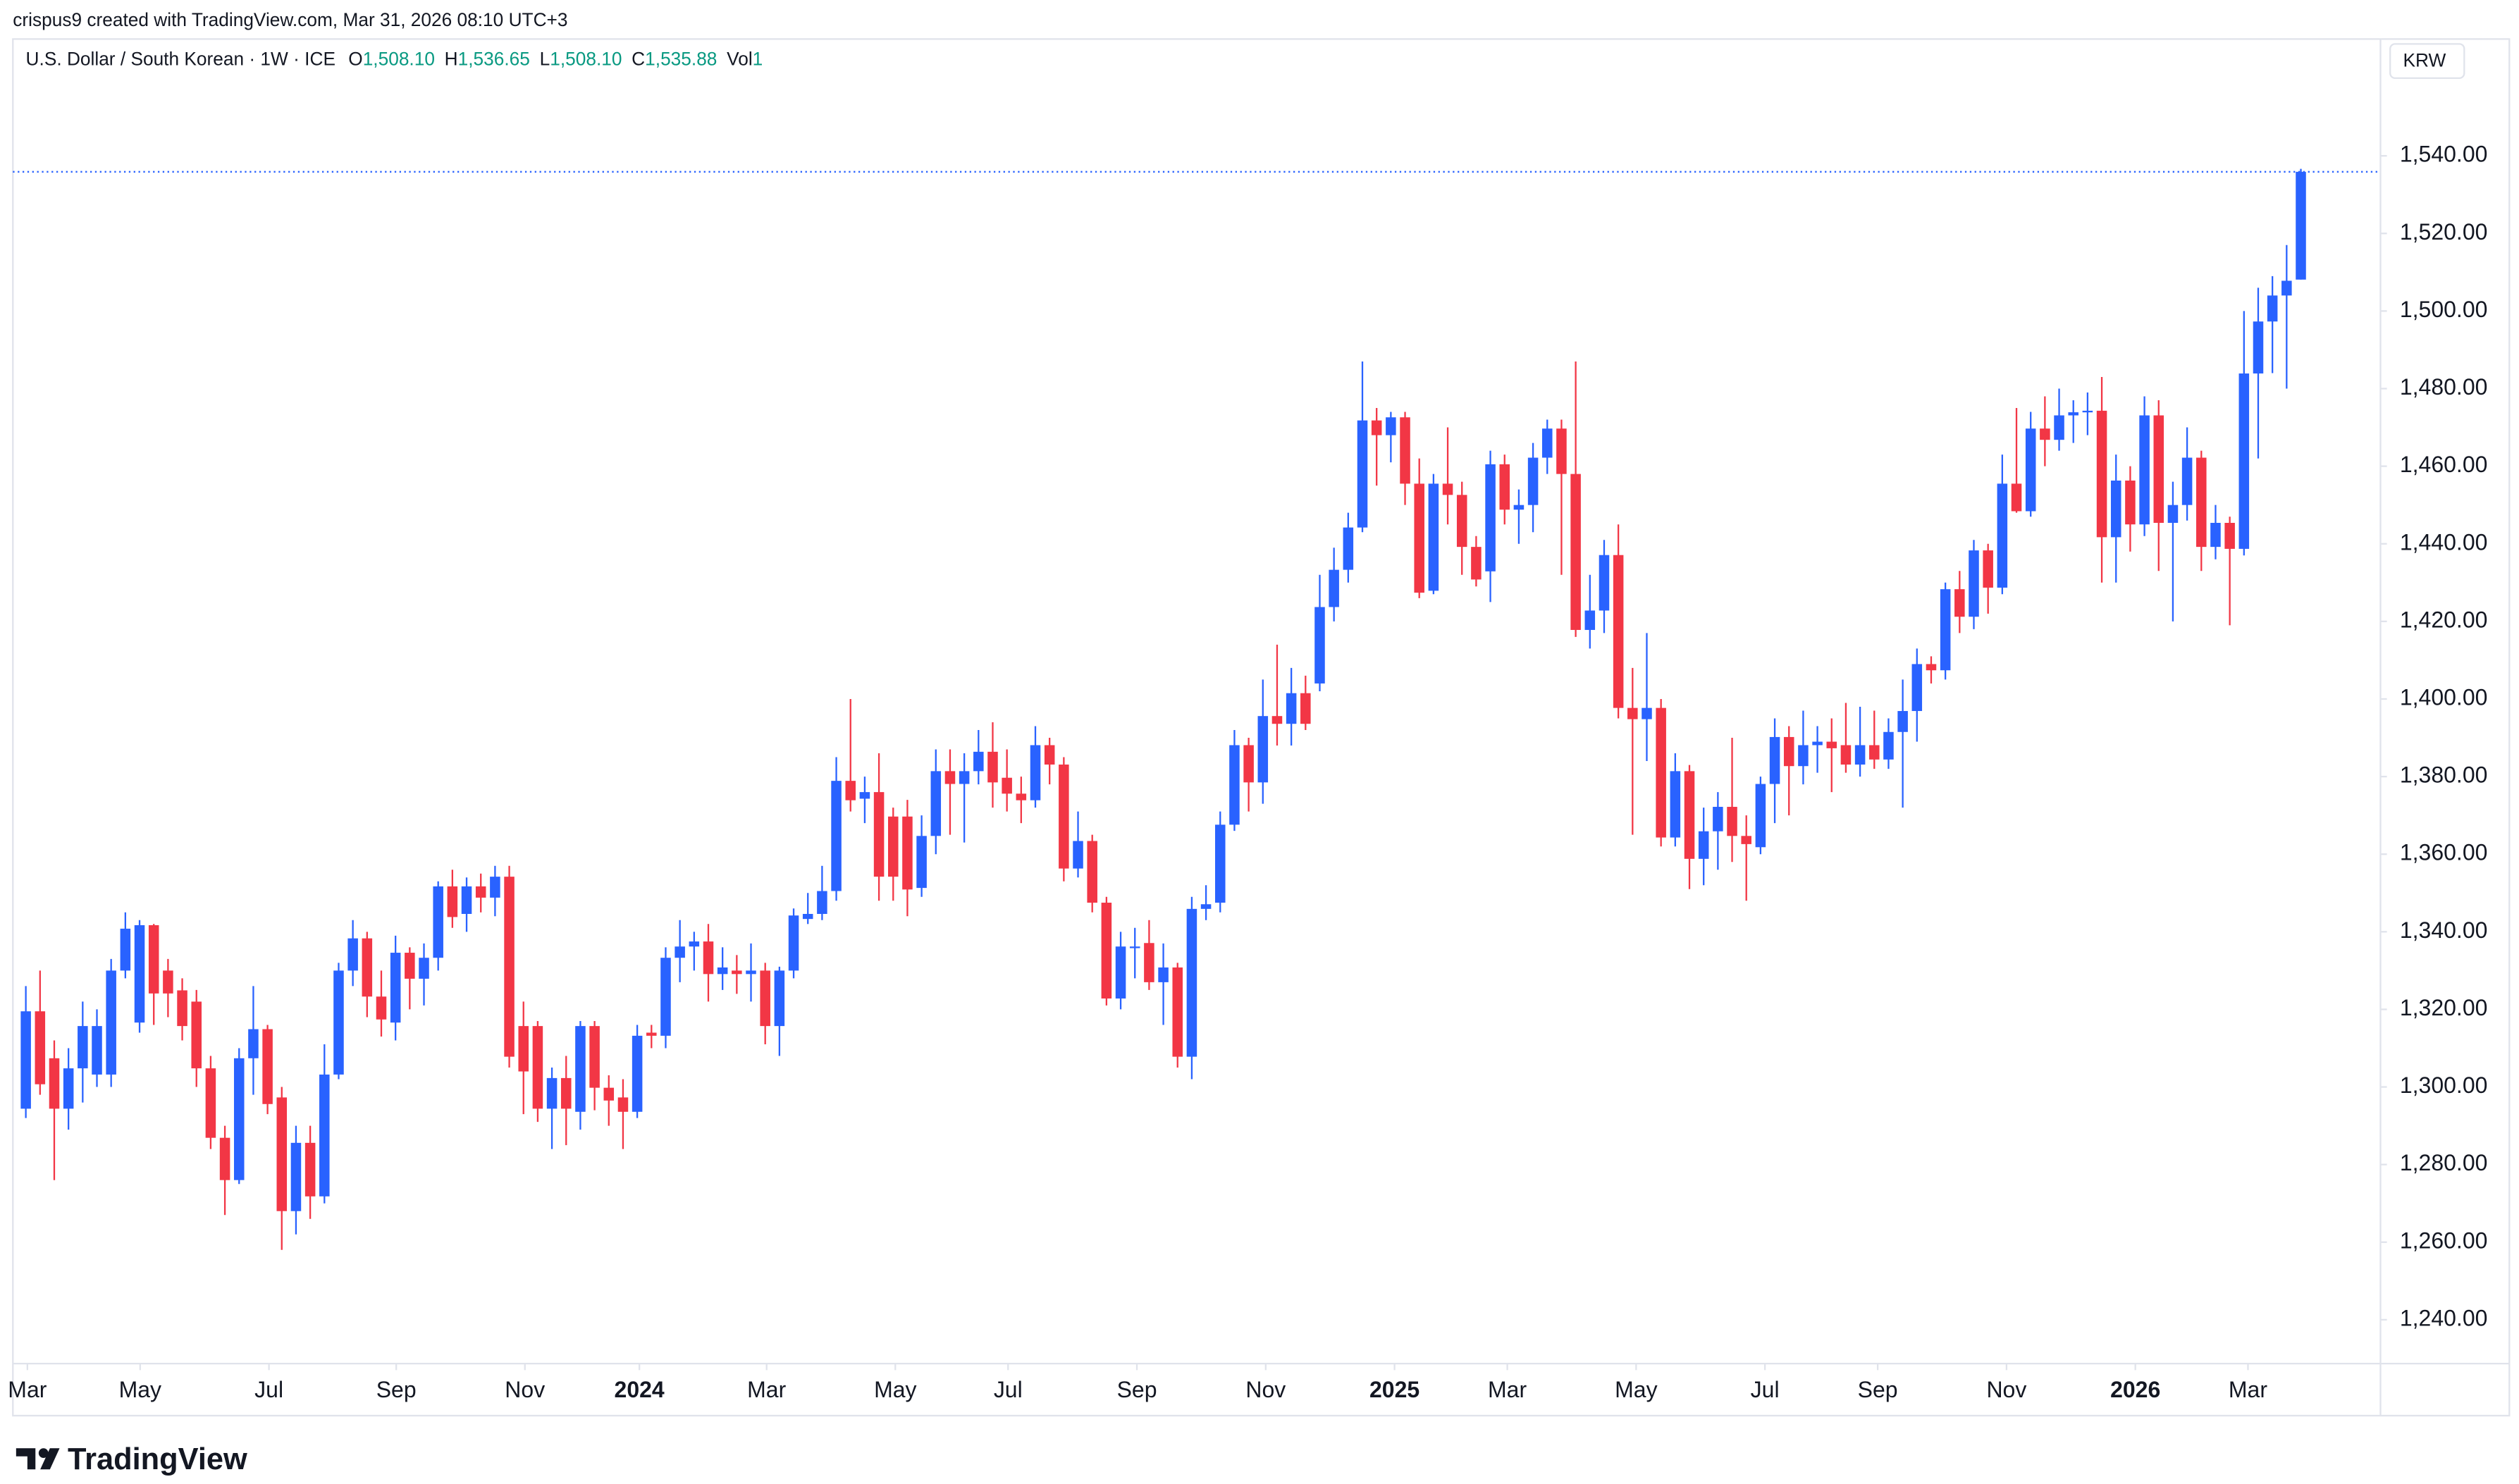  I want to click on y-tick-label: 1,320.00, so click(2444, 1007).